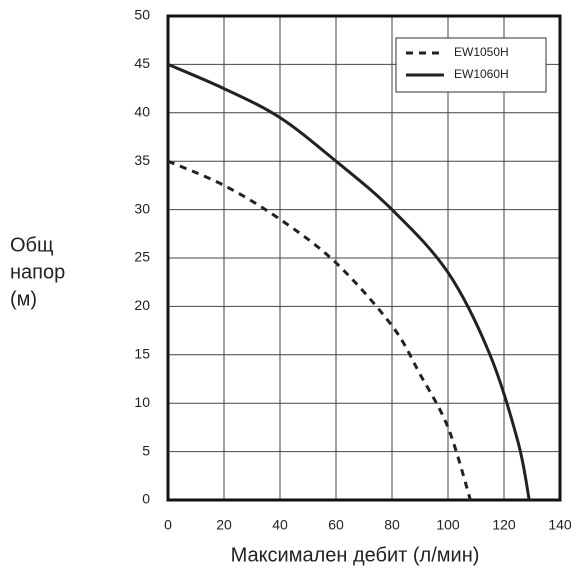  What do you see at coordinates (146, 450) in the screenshot?
I see `y-tick-label: 5` at bounding box center [146, 450].